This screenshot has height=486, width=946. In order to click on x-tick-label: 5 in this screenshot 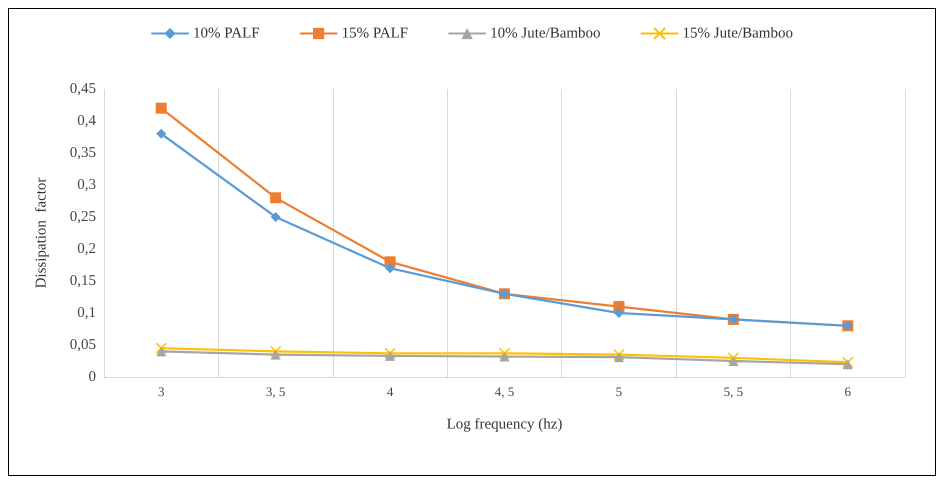, I will do `click(619, 391)`.